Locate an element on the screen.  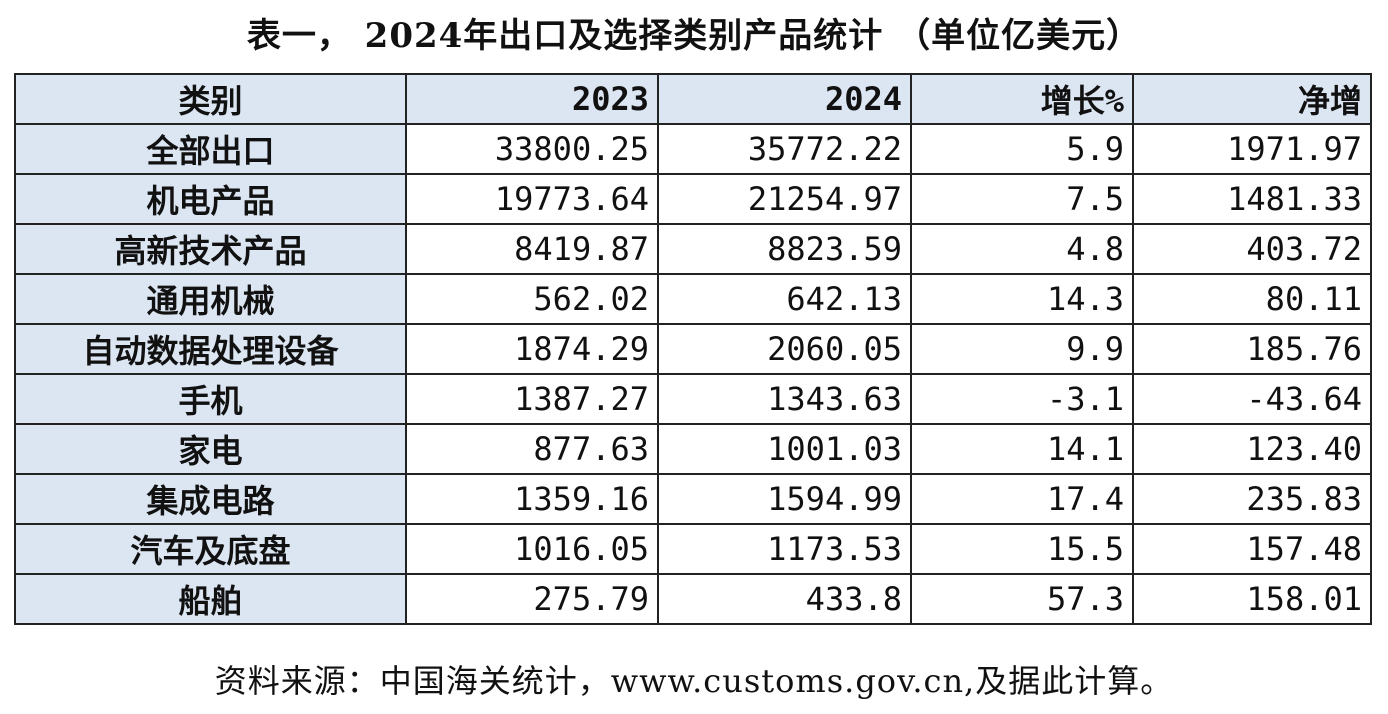
table-row: 汽车及底盘 1016.05 1173.53 15.5 157.48 is located at coordinates (693, 549).